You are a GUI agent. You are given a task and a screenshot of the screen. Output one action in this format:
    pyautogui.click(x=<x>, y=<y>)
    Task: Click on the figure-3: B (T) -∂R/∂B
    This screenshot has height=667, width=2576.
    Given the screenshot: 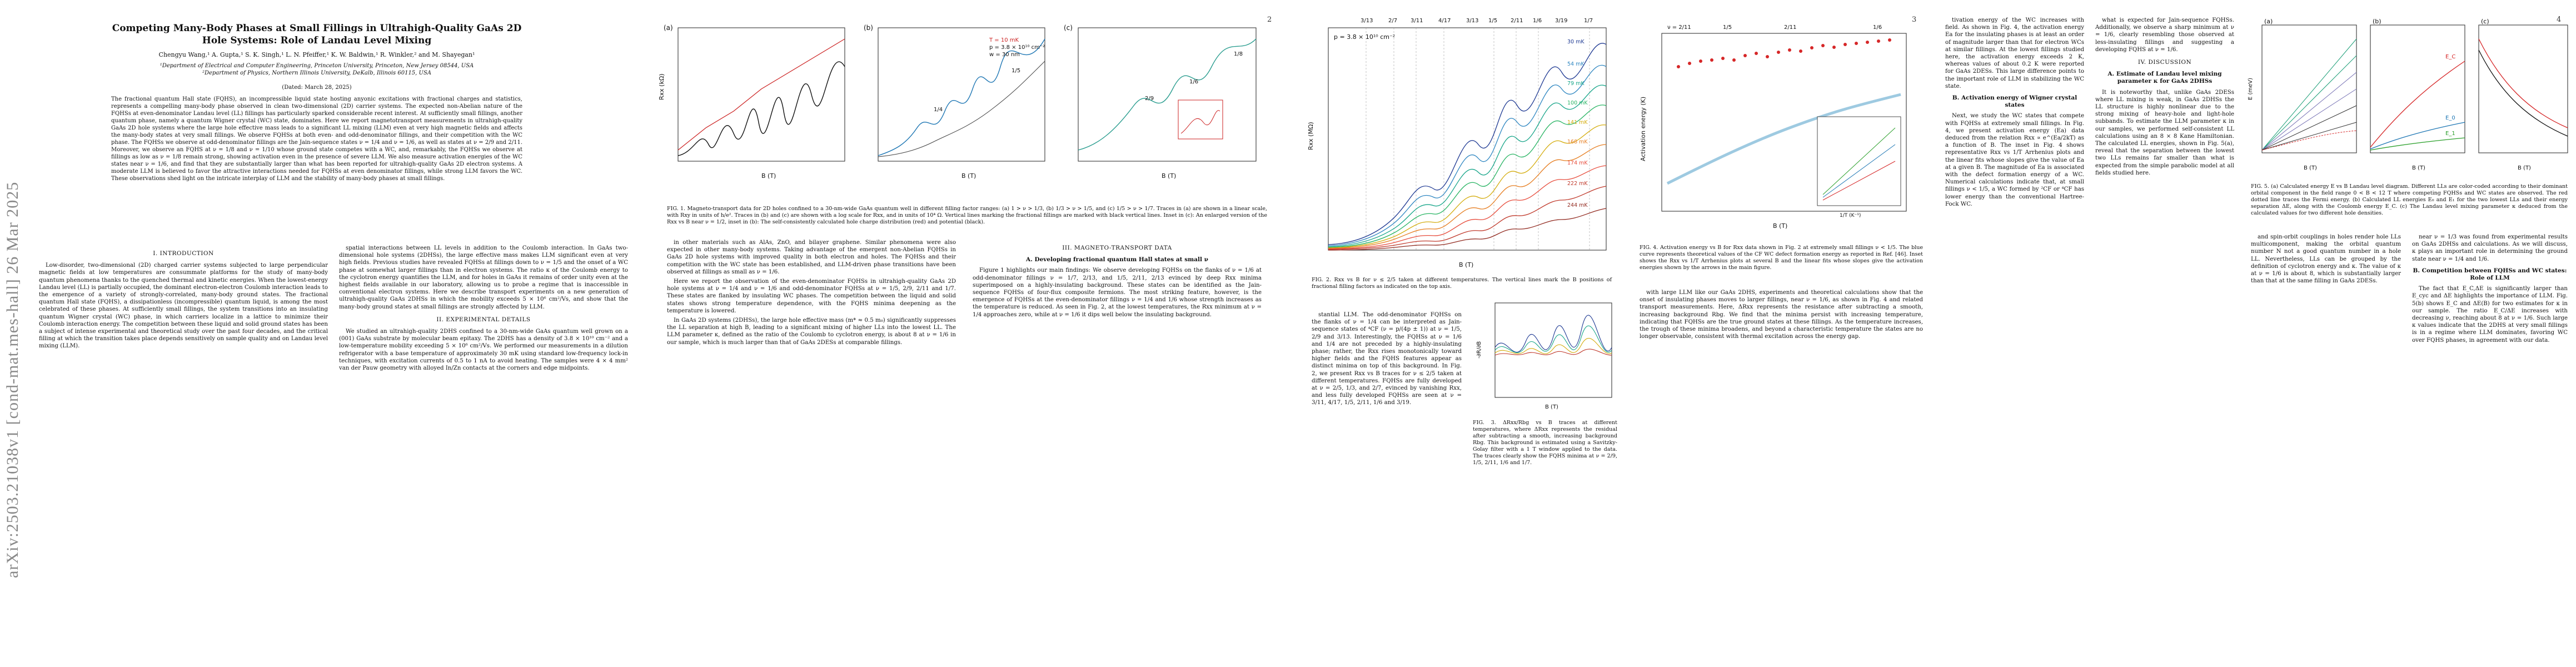 What is the action you would take?
    pyautogui.click(x=1544, y=356)
    